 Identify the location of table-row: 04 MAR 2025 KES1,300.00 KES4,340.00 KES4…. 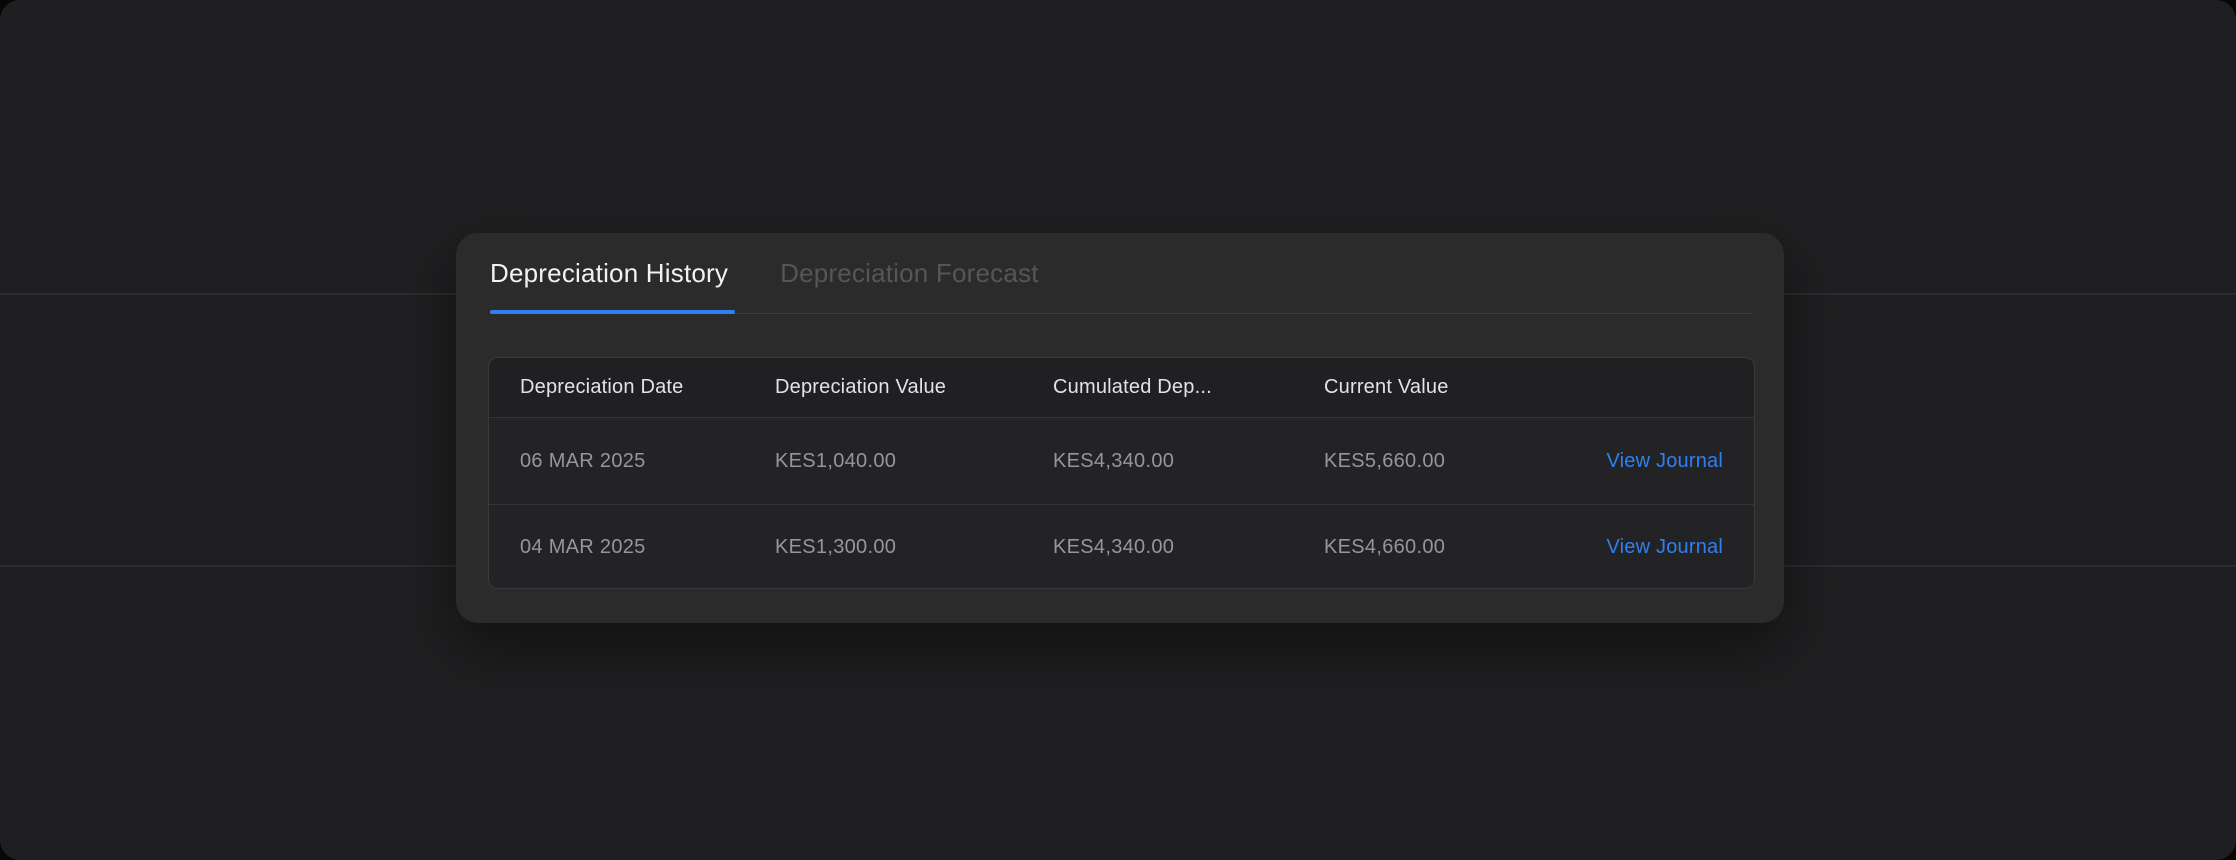
(1121, 546).